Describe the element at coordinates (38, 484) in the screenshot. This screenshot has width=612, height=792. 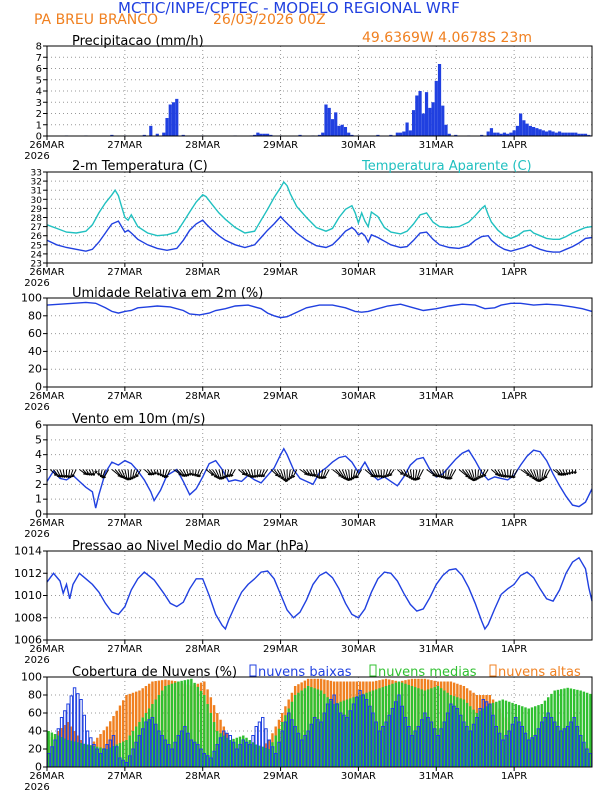
I see `wind-ytick-label: 2` at that location.